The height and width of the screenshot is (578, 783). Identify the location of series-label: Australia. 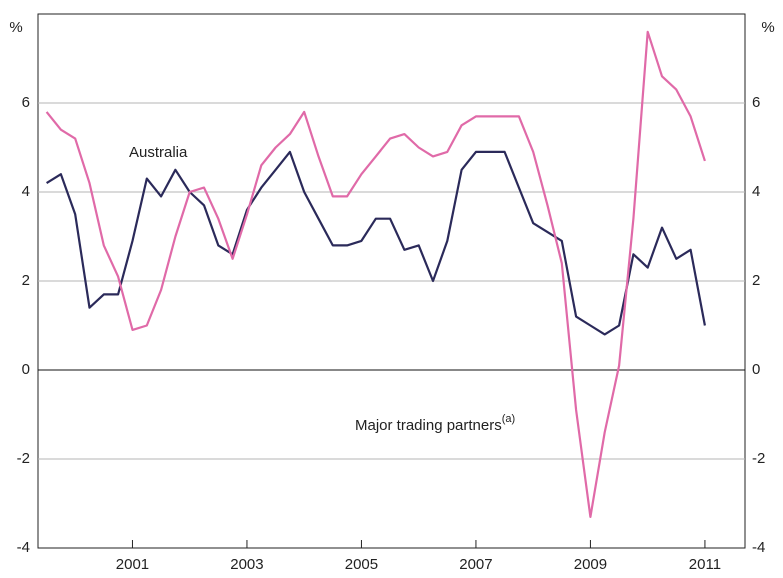
(158, 152).